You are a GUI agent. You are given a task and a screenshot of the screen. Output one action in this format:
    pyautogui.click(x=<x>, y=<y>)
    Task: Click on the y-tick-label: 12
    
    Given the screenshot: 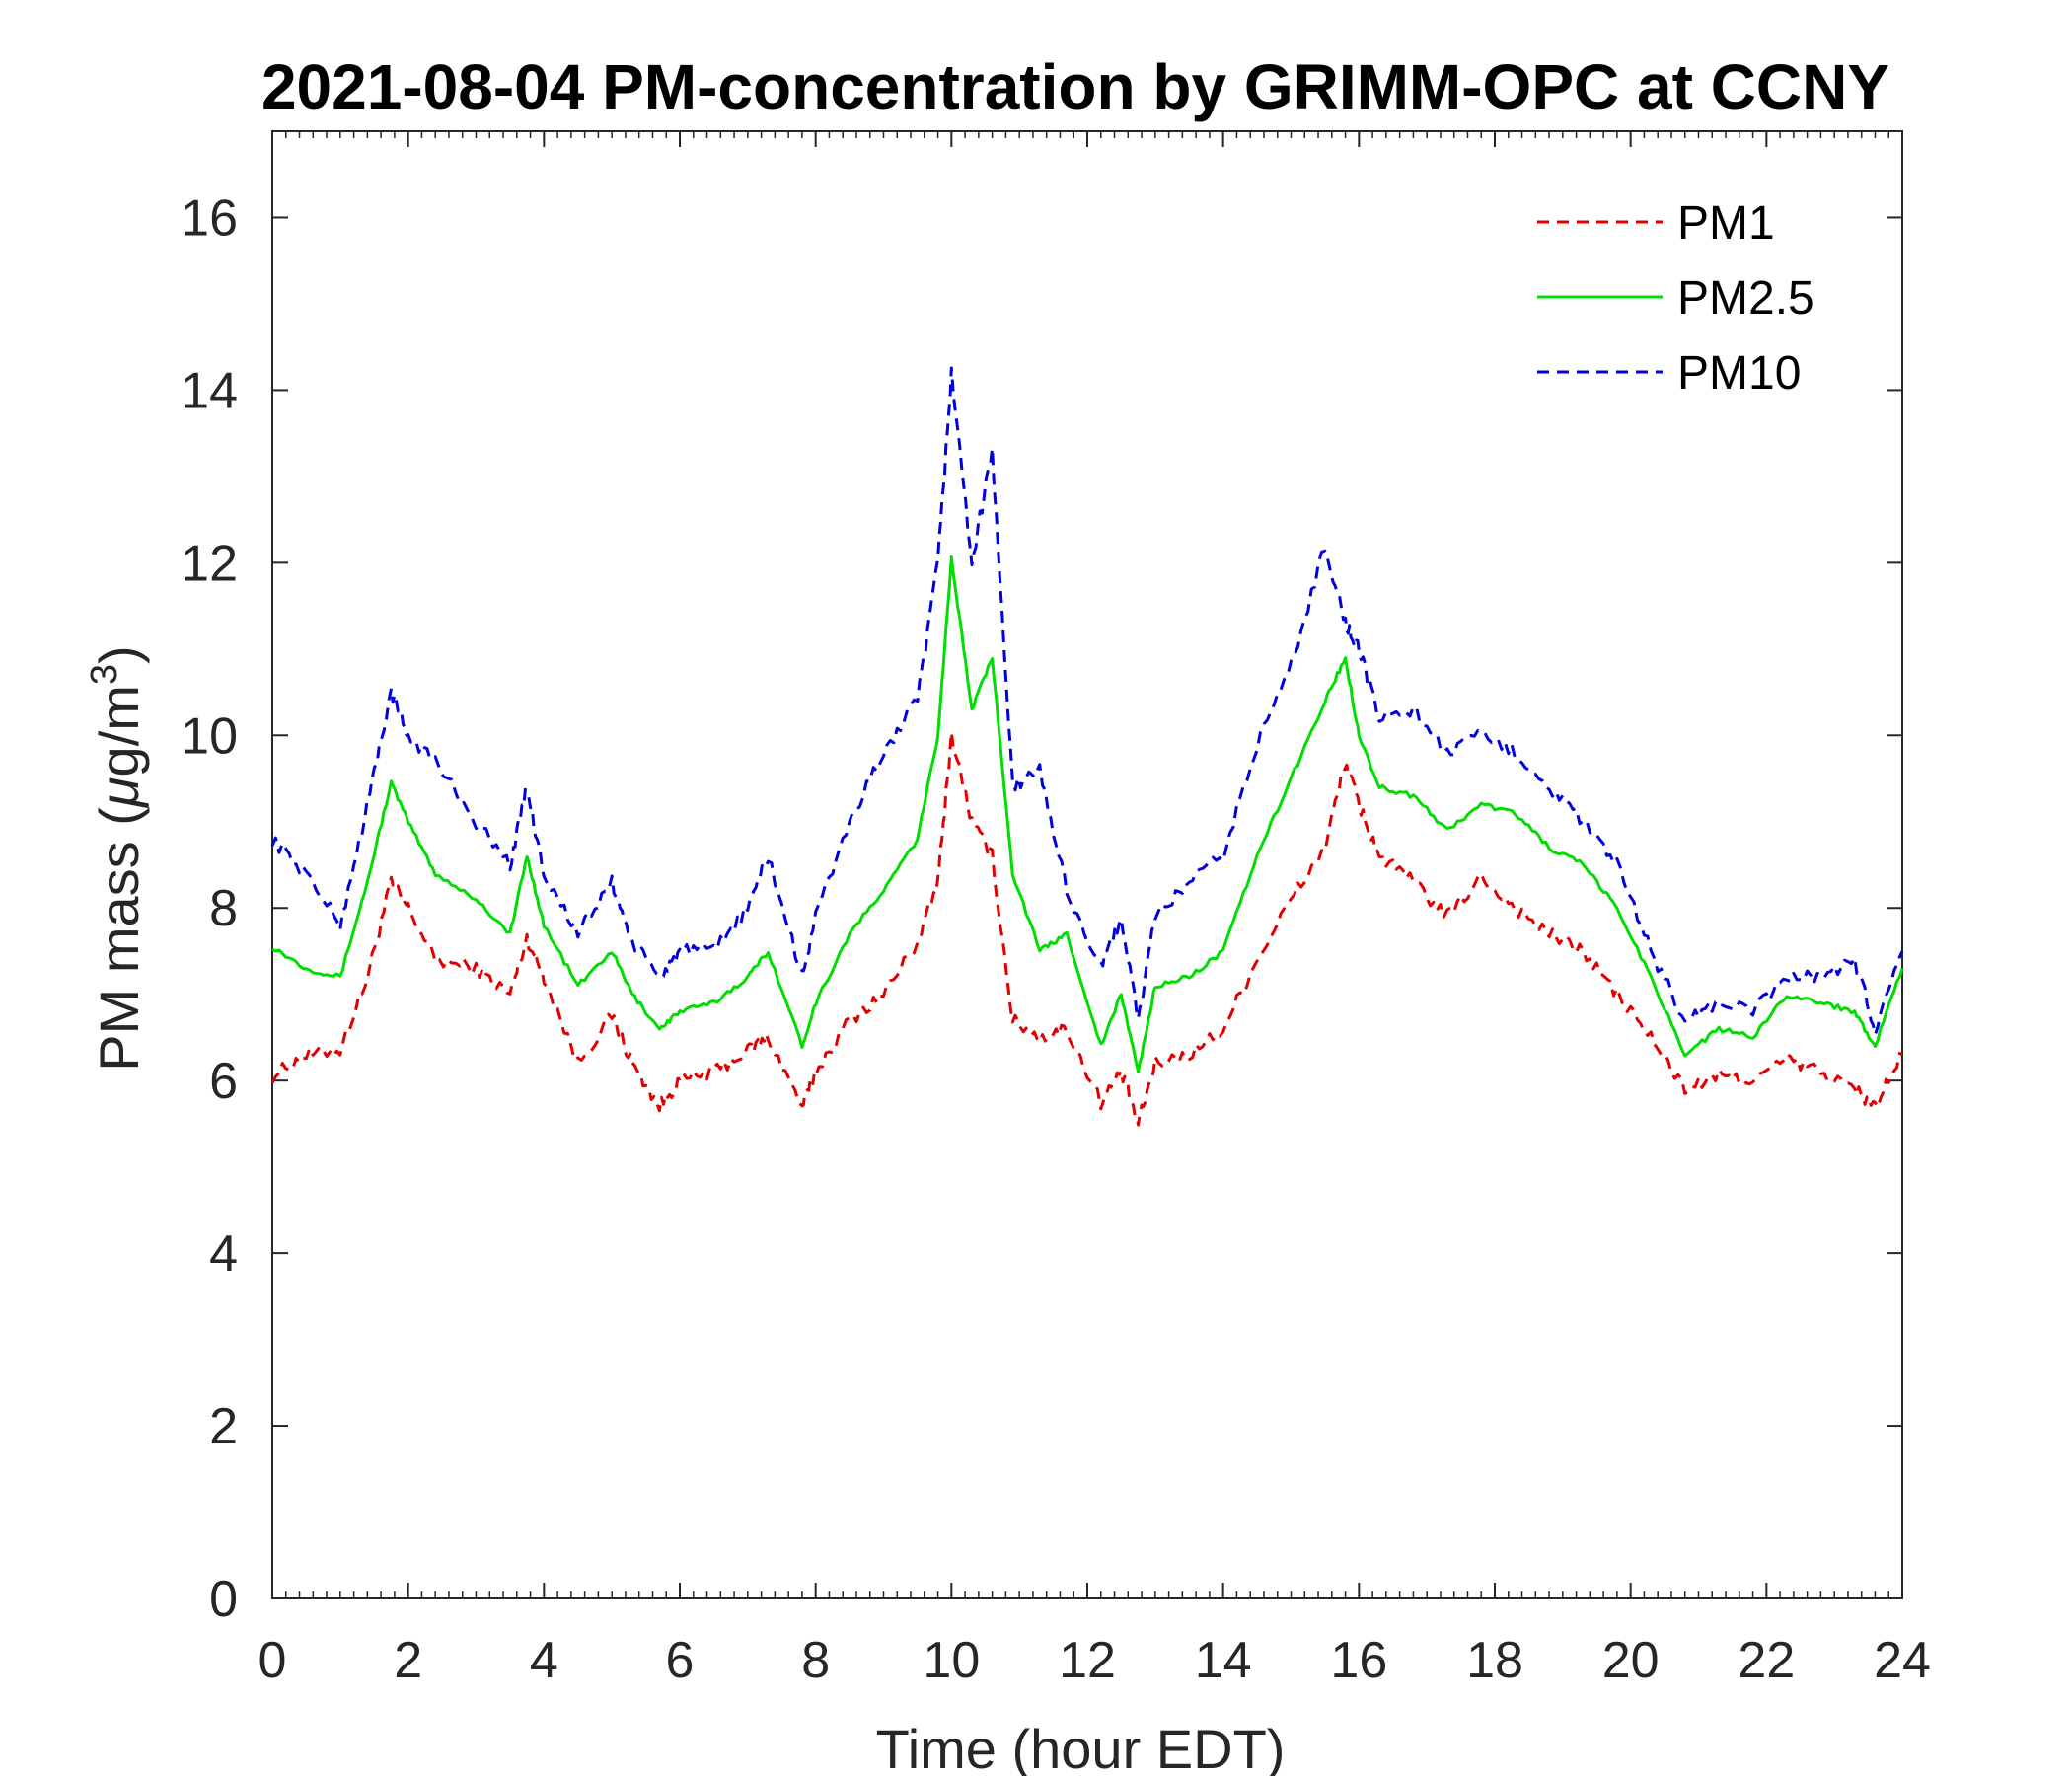 What is the action you would take?
    pyautogui.click(x=210, y=563)
    